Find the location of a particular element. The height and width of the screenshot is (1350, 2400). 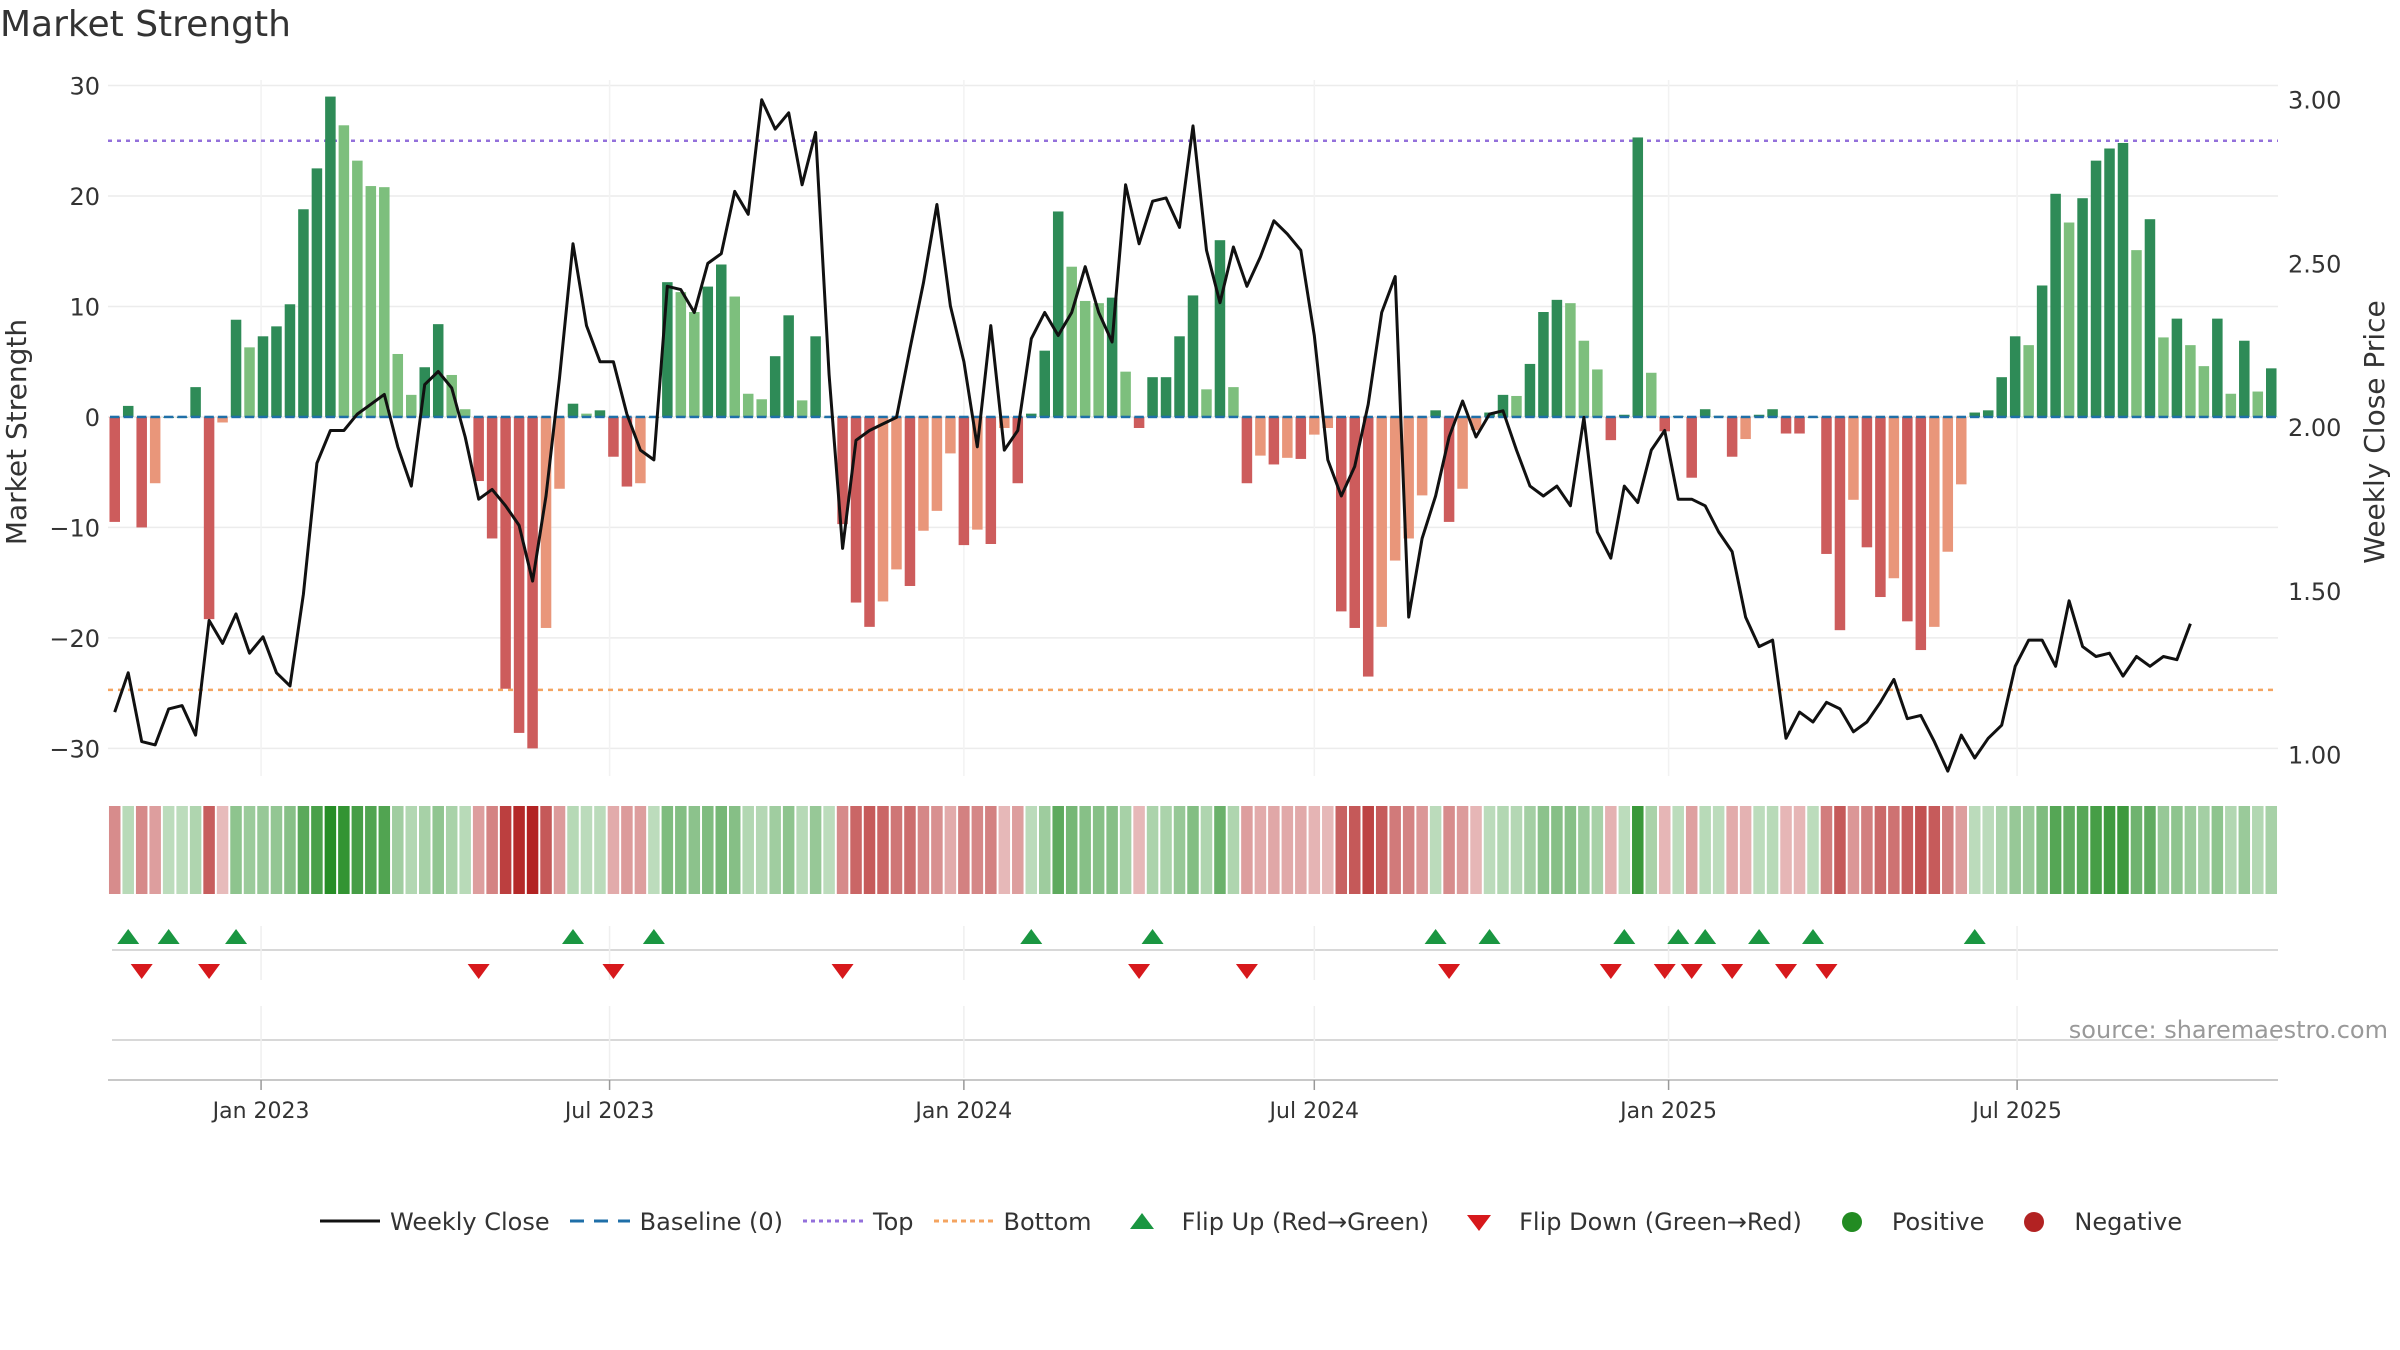

circle-red-icon is located at coordinates (2034, 1222).